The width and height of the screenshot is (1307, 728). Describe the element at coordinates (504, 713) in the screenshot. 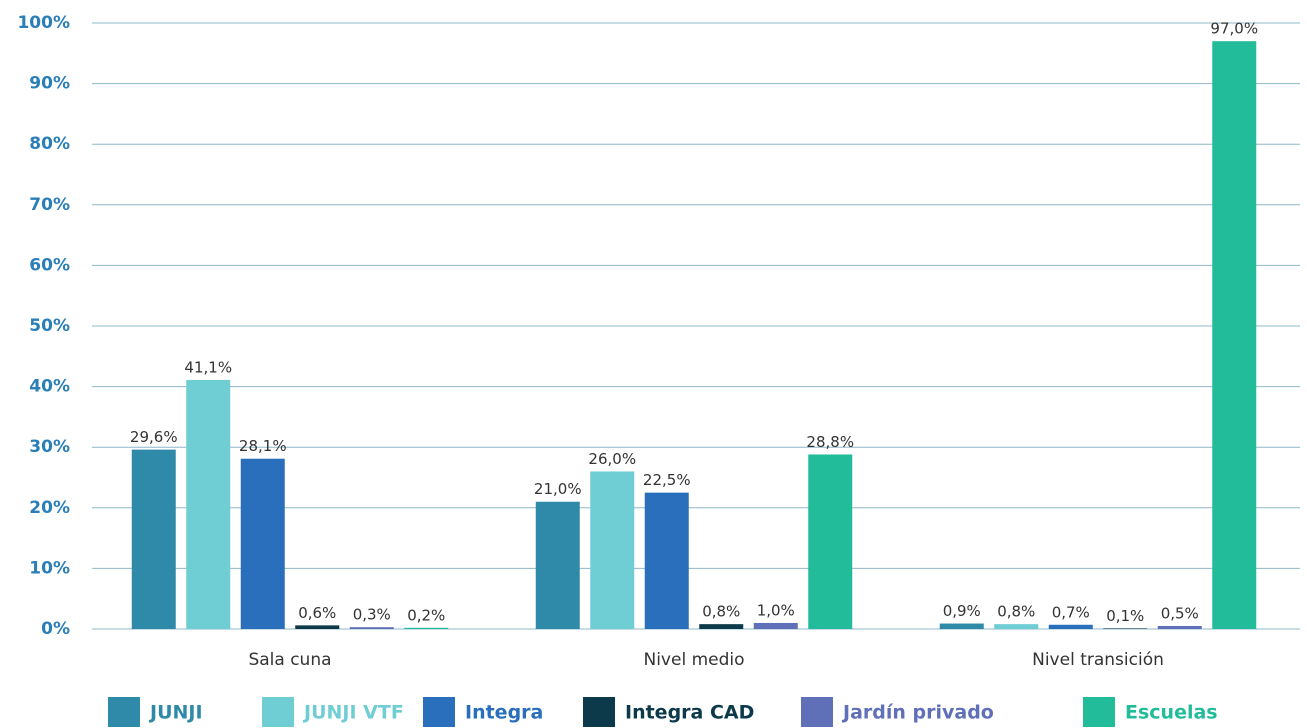

I see `legend-label: Integra` at that location.